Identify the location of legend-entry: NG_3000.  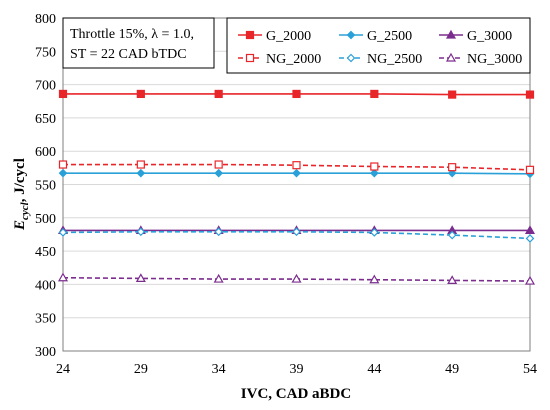
(480, 59).